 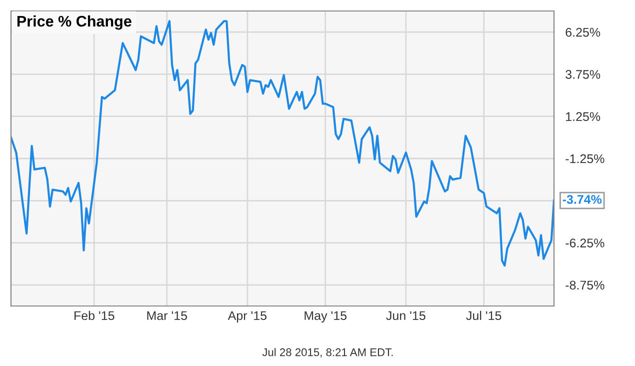 What do you see at coordinates (247, 317) in the screenshot?
I see `x-tick-label: Apr '15` at bounding box center [247, 317].